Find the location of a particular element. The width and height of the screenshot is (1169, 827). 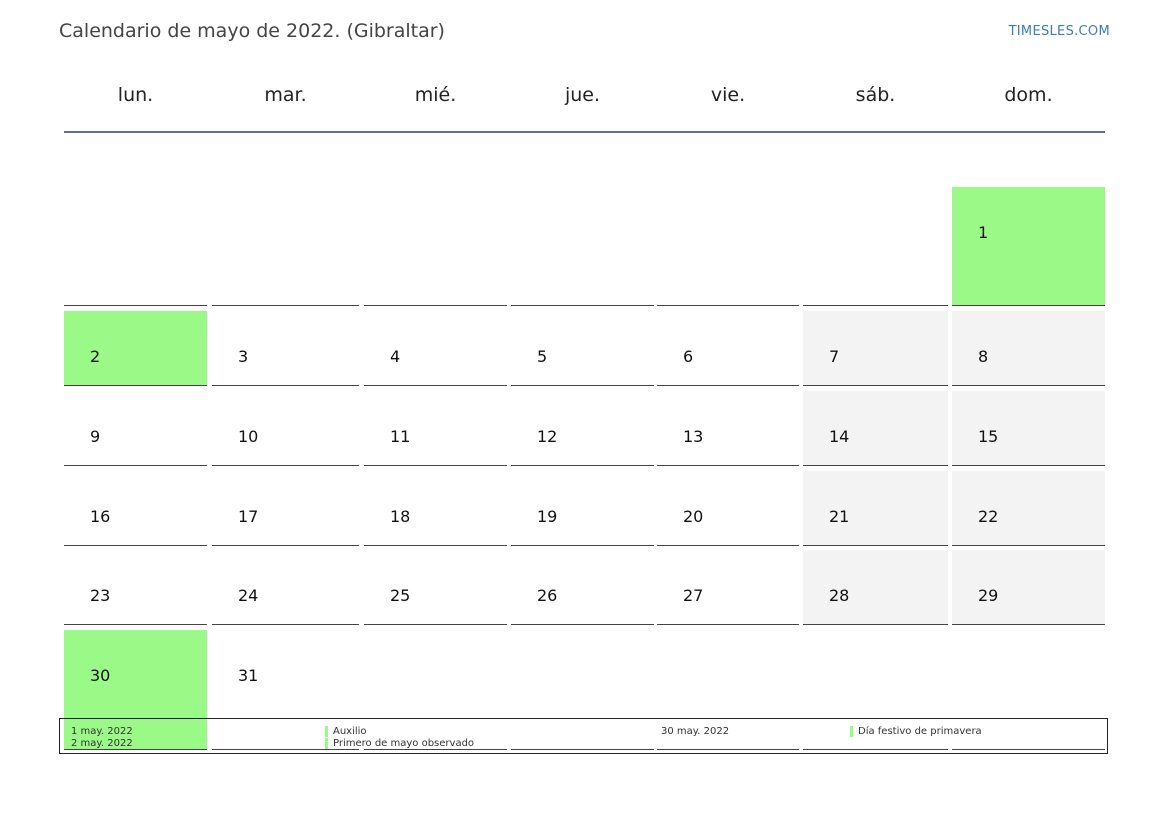

day-cell: 29 is located at coordinates (1028, 587).